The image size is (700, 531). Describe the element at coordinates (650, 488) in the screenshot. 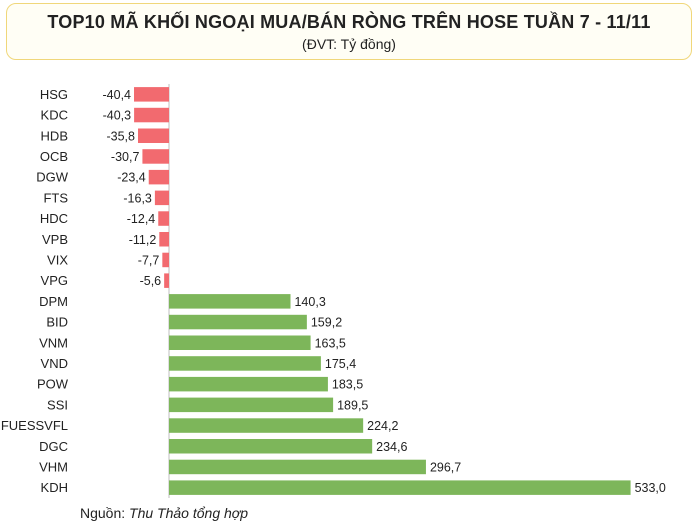

I see `value-label-kdh: 533,0` at that location.